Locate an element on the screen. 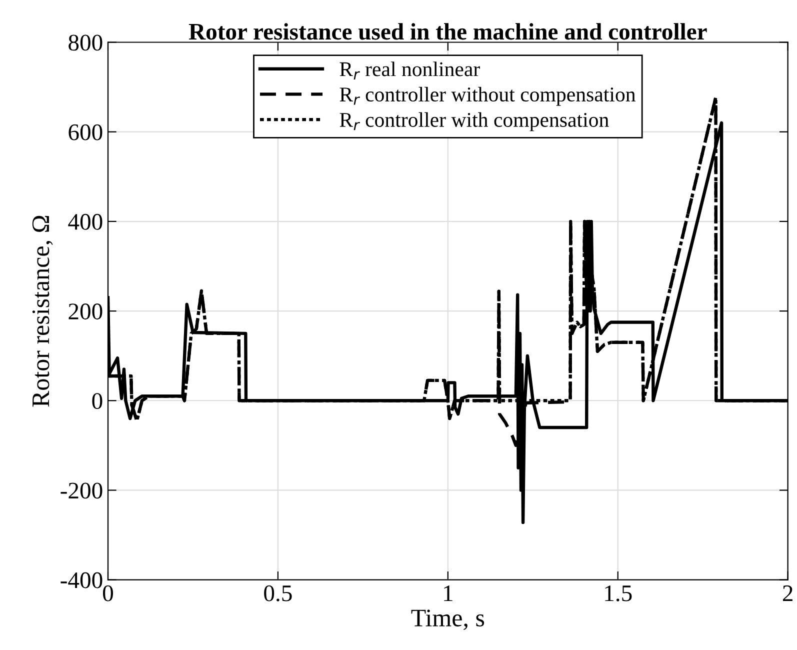 The image size is (797, 650). chart-title: Rotor resistance used in the machine and controller is located at coordinates (447, 31).